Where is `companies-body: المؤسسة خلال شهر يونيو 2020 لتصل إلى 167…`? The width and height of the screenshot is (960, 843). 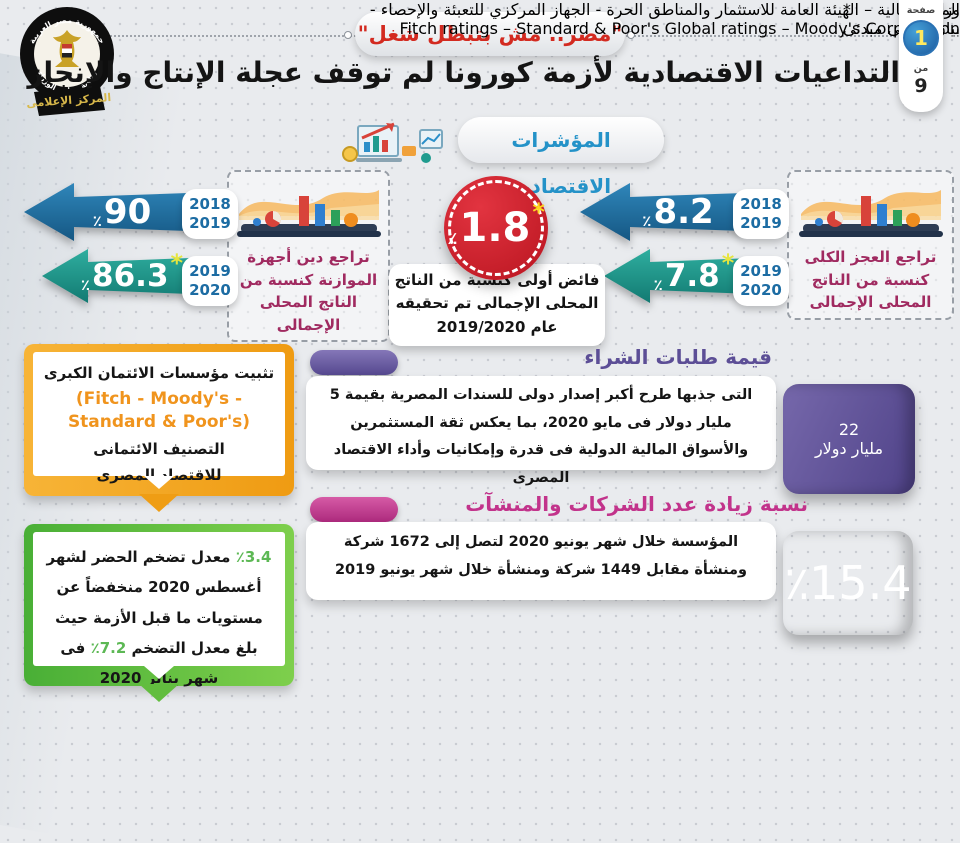
companies-body: المؤسسة خلال شهر يونيو 2020 لتصل إلى 167… is located at coordinates (541, 561).